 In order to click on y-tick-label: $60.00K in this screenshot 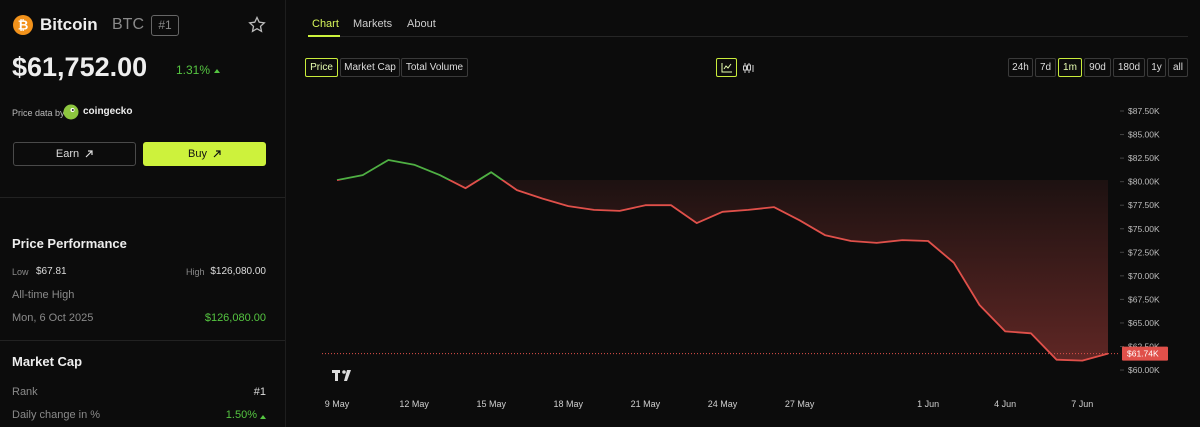, I will do `click(1144, 370)`.